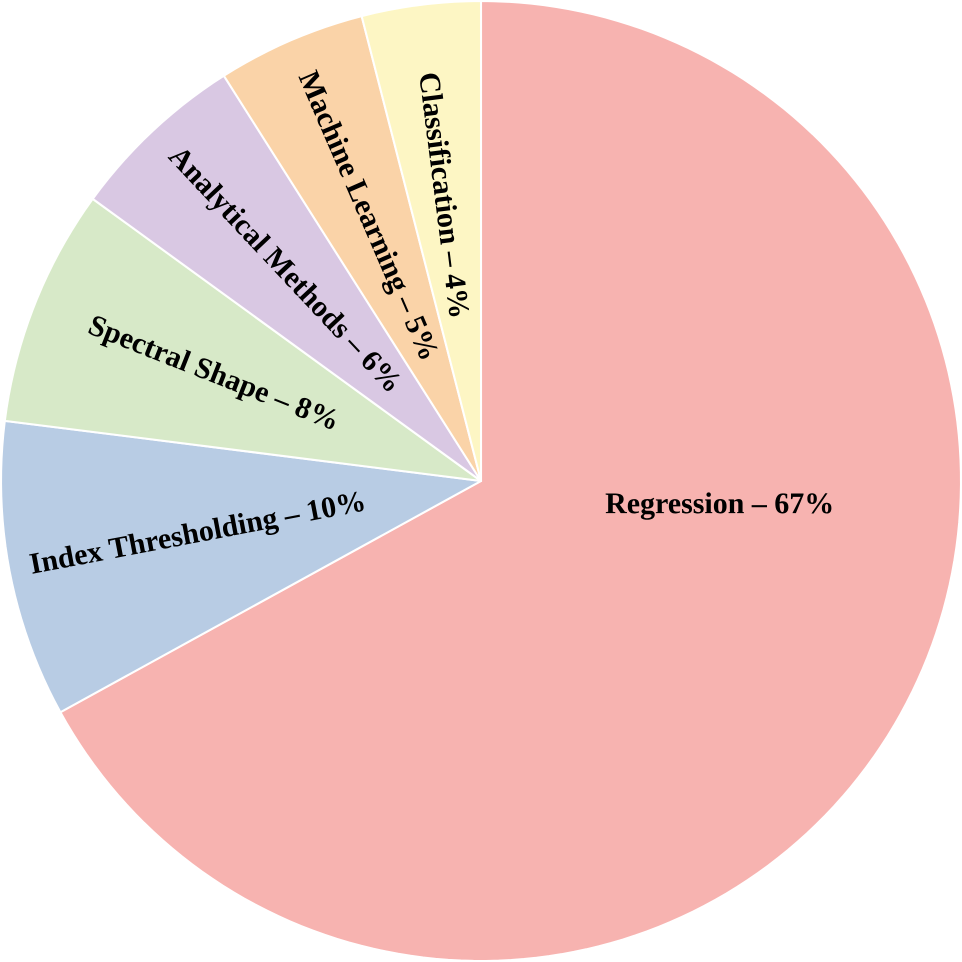  Describe the element at coordinates (445, 195) in the screenshot. I see `slice-label: Classification – 4%` at that location.